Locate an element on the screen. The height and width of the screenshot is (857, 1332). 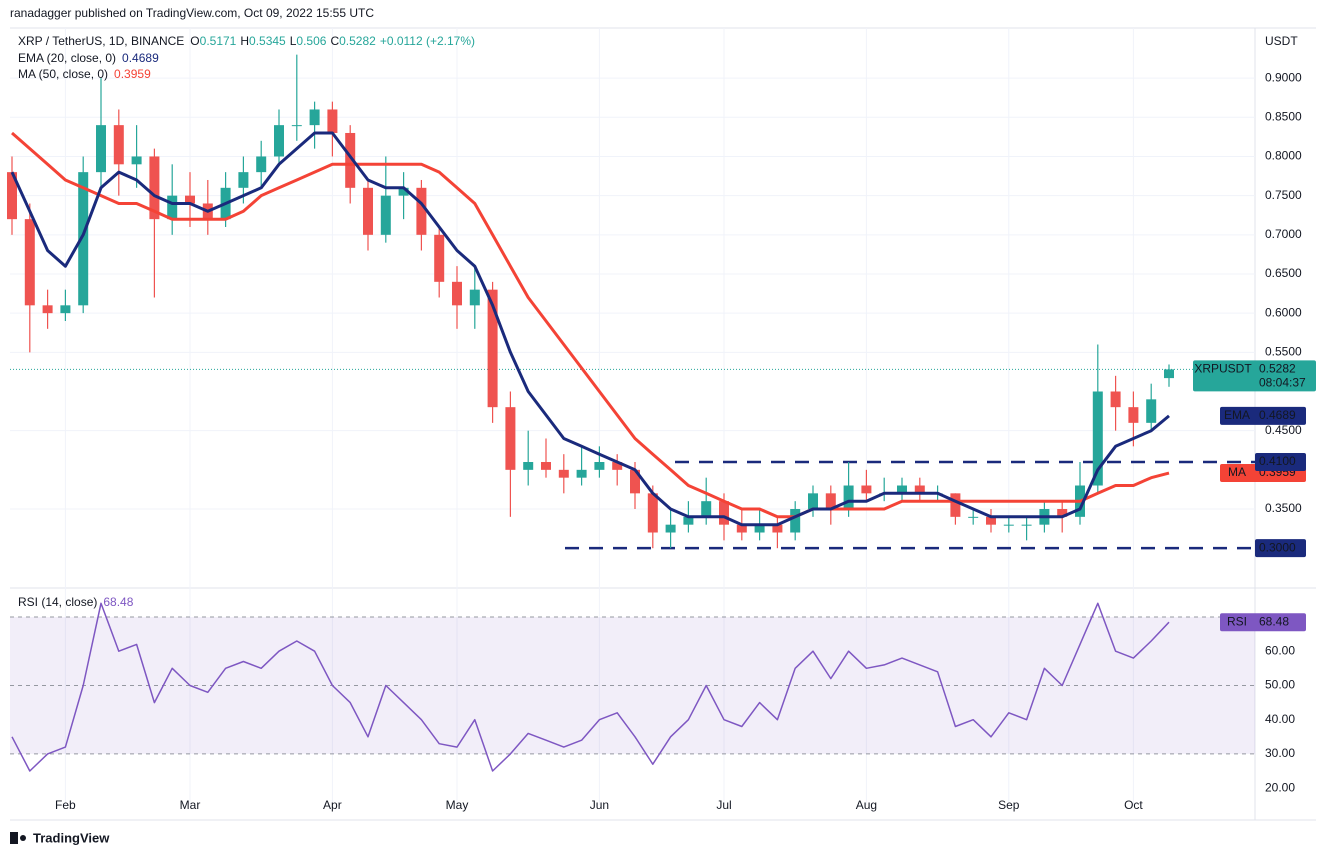
level-tag-value: 0.3000 is located at coordinates (1277, 547).